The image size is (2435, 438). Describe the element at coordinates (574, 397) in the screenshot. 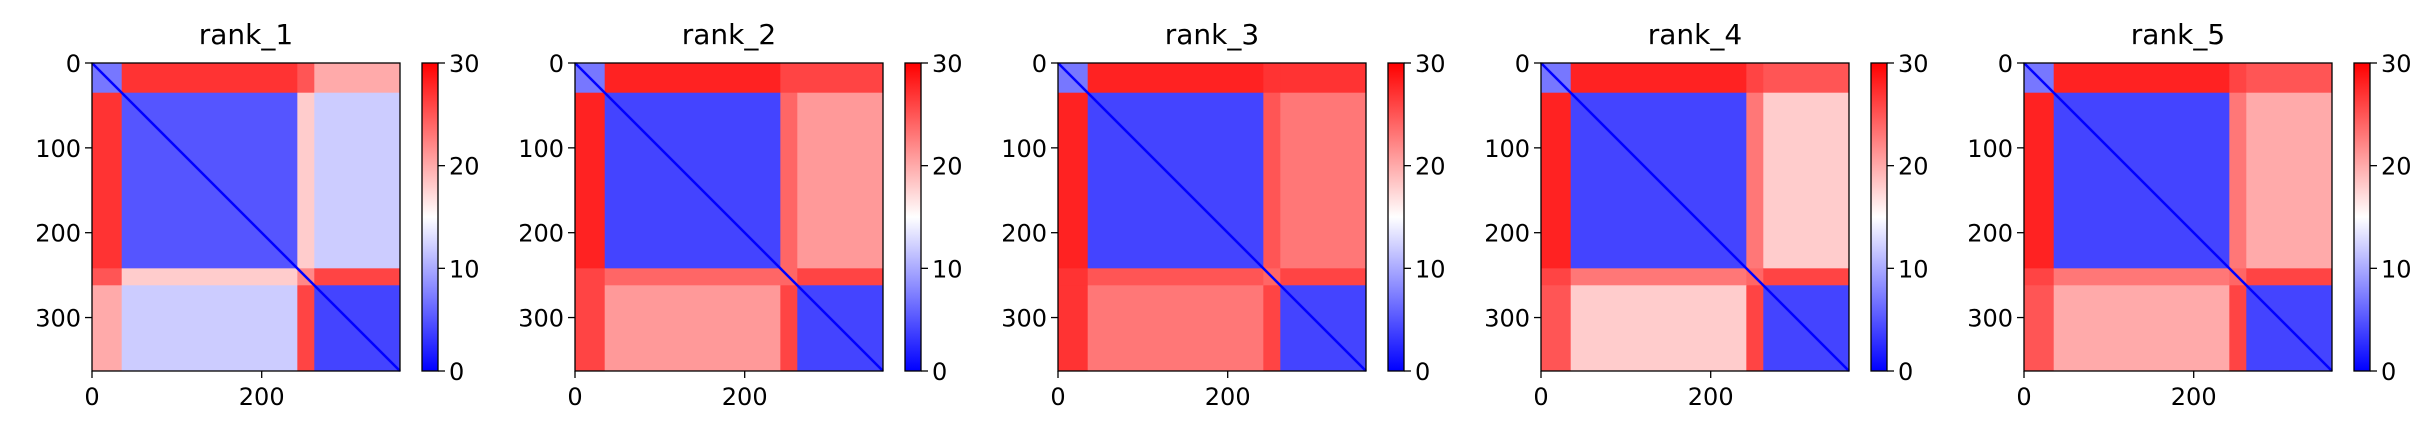

I see `x-tick-label: 0` at that location.